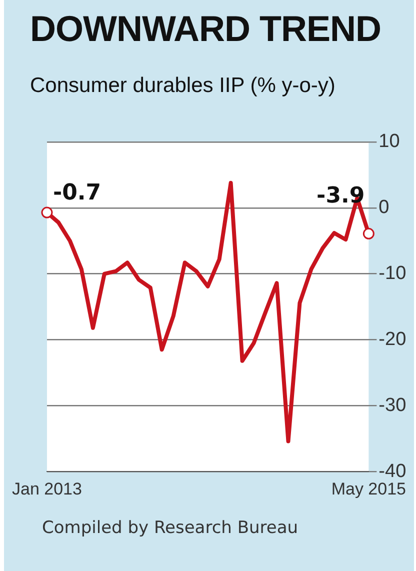  What do you see at coordinates (340, 195) in the screenshot?
I see `data-label: -3.9` at bounding box center [340, 195].